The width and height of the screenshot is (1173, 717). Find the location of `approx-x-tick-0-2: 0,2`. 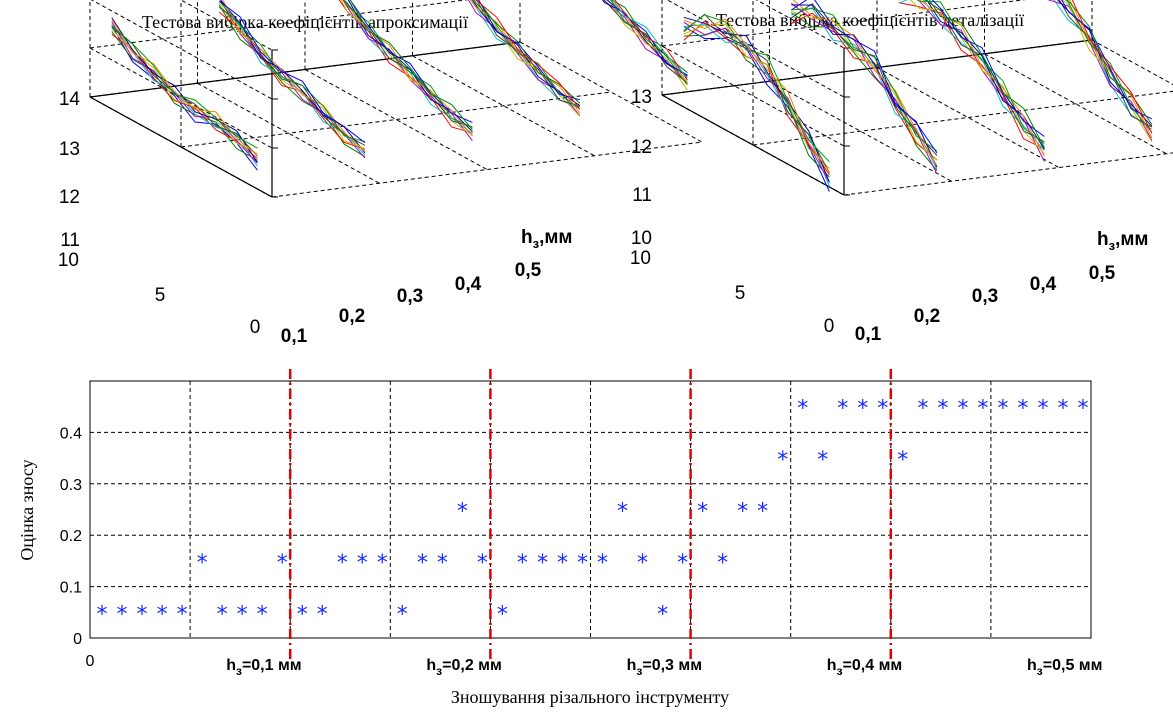

approx-x-tick-0-2: 0,2 is located at coordinates (352, 316).